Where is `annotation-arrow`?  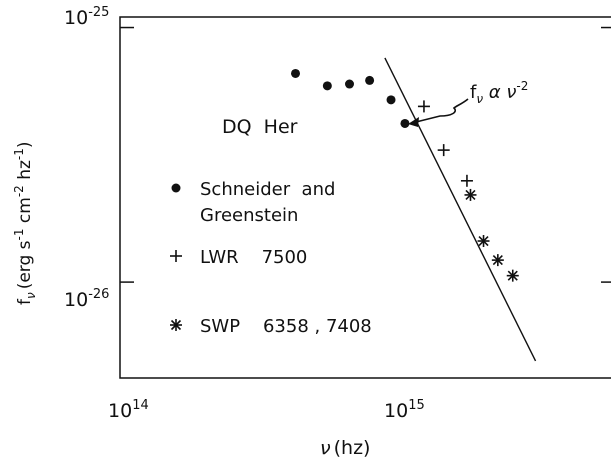
annotation-arrow is located at coordinates (440, 111).